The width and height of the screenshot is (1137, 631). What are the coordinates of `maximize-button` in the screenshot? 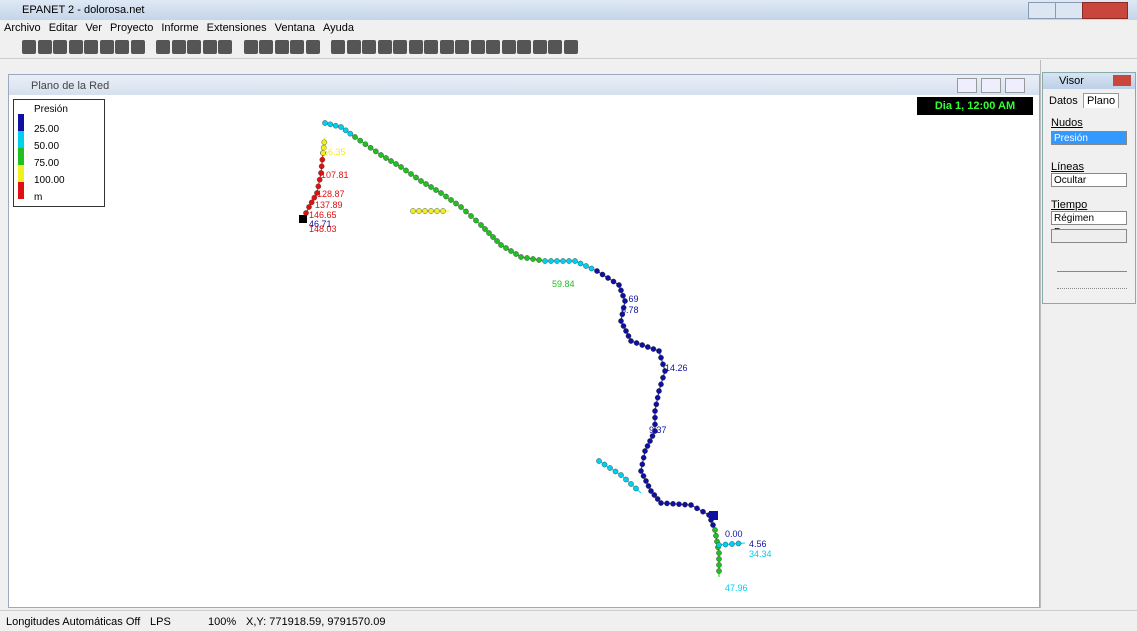 It's located at (1069, 10).